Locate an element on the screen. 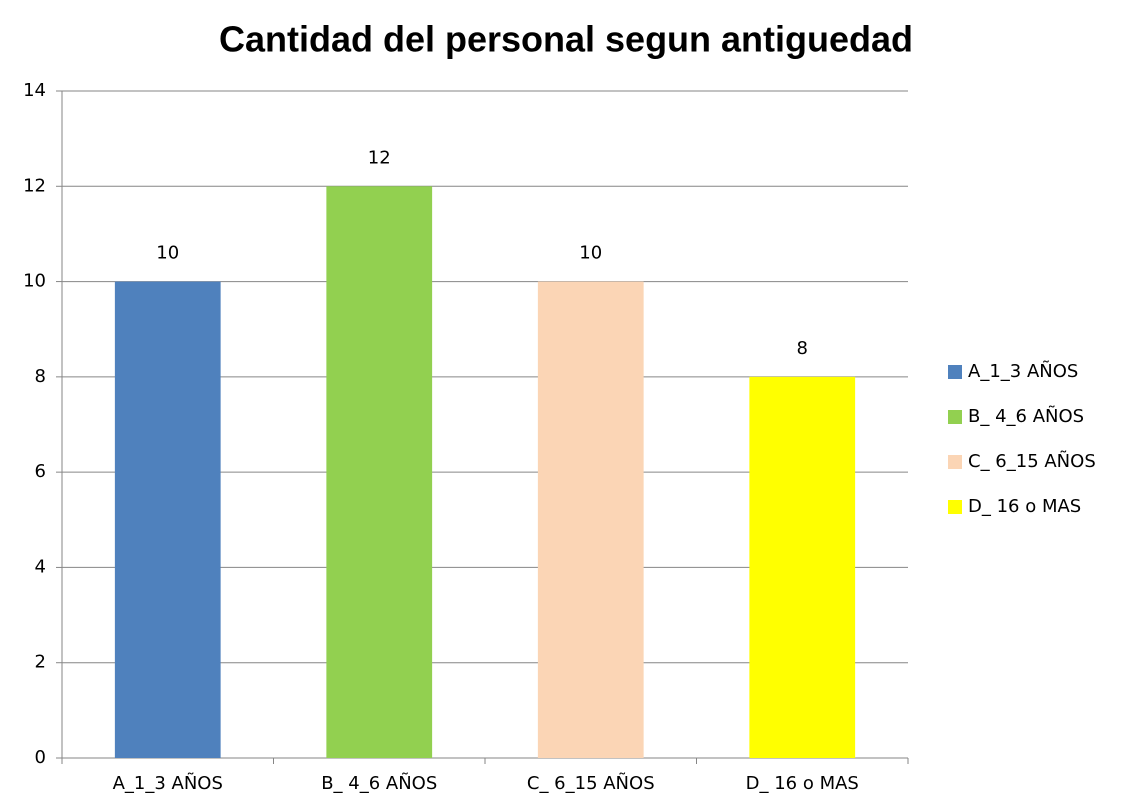 Image resolution: width=1132 pixels, height=806 pixels. y-tick-label: 14 is located at coordinates (34, 90).